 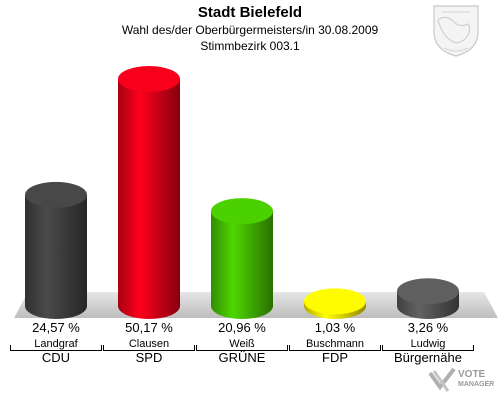 What do you see at coordinates (242, 355) in the screenshot?
I see `party-label-gruene: GRÜNE` at bounding box center [242, 355].